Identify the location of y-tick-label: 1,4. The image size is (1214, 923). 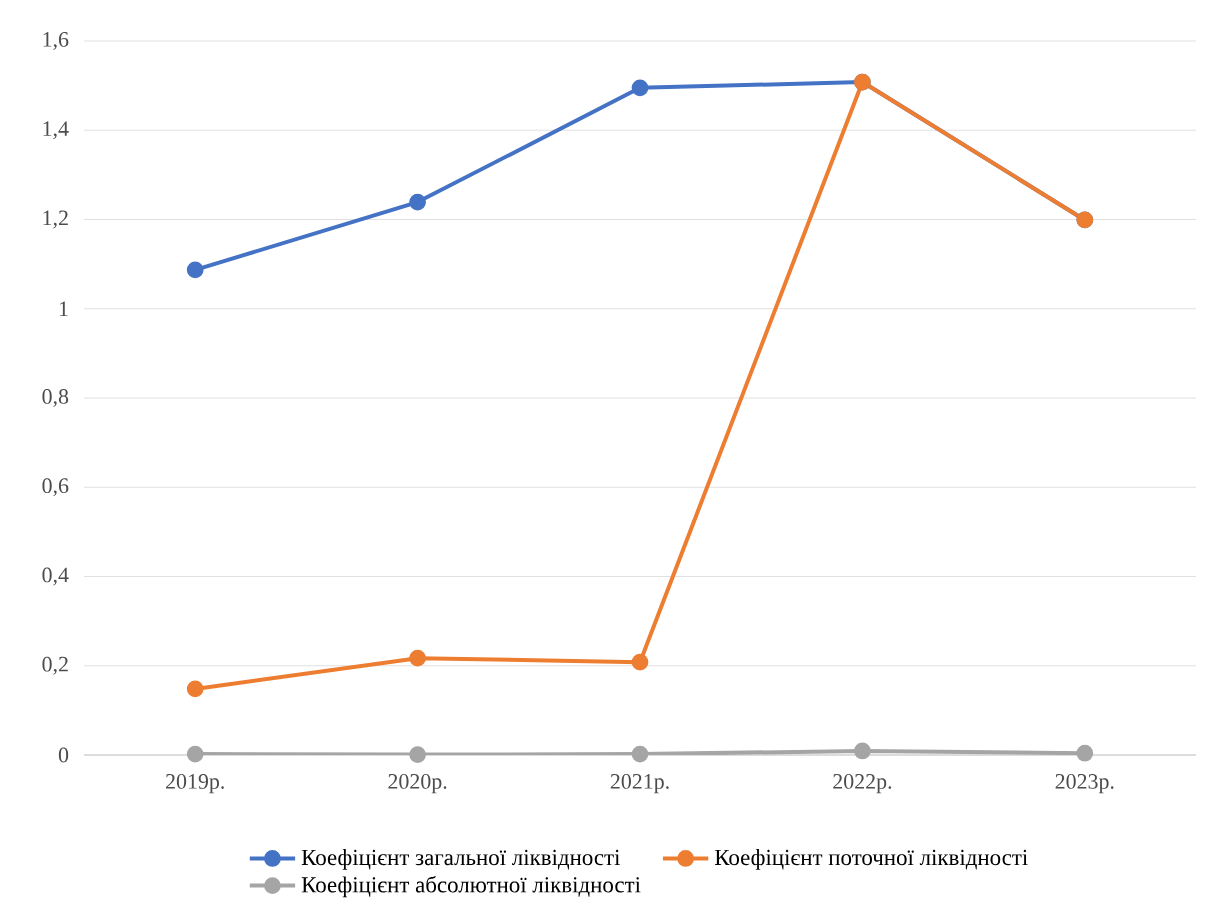
(56, 130).